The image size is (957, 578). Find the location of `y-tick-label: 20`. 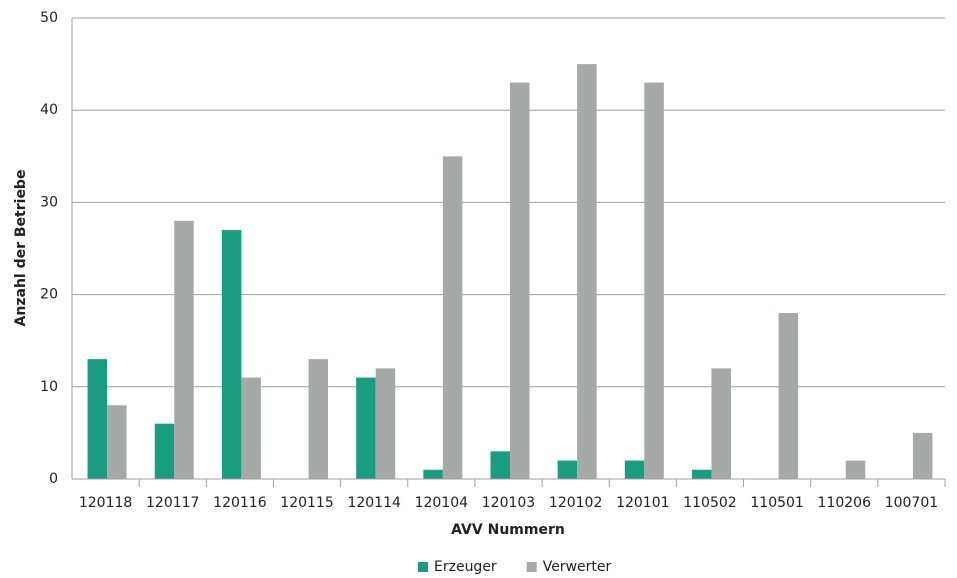

y-tick-label: 20 is located at coordinates (49, 295).